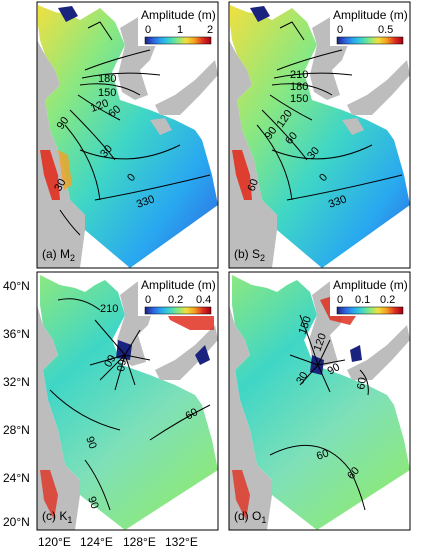  Describe the element at coordinates (16, 286) in the screenshot. I see `lat-tick-label: 40°N` at that location.